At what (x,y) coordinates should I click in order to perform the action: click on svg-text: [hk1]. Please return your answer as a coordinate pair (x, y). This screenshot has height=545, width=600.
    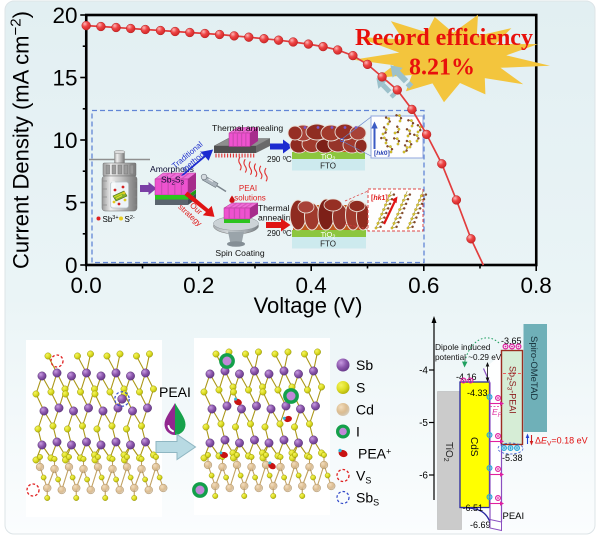
    Looking at the image, I should click on (379, 198).